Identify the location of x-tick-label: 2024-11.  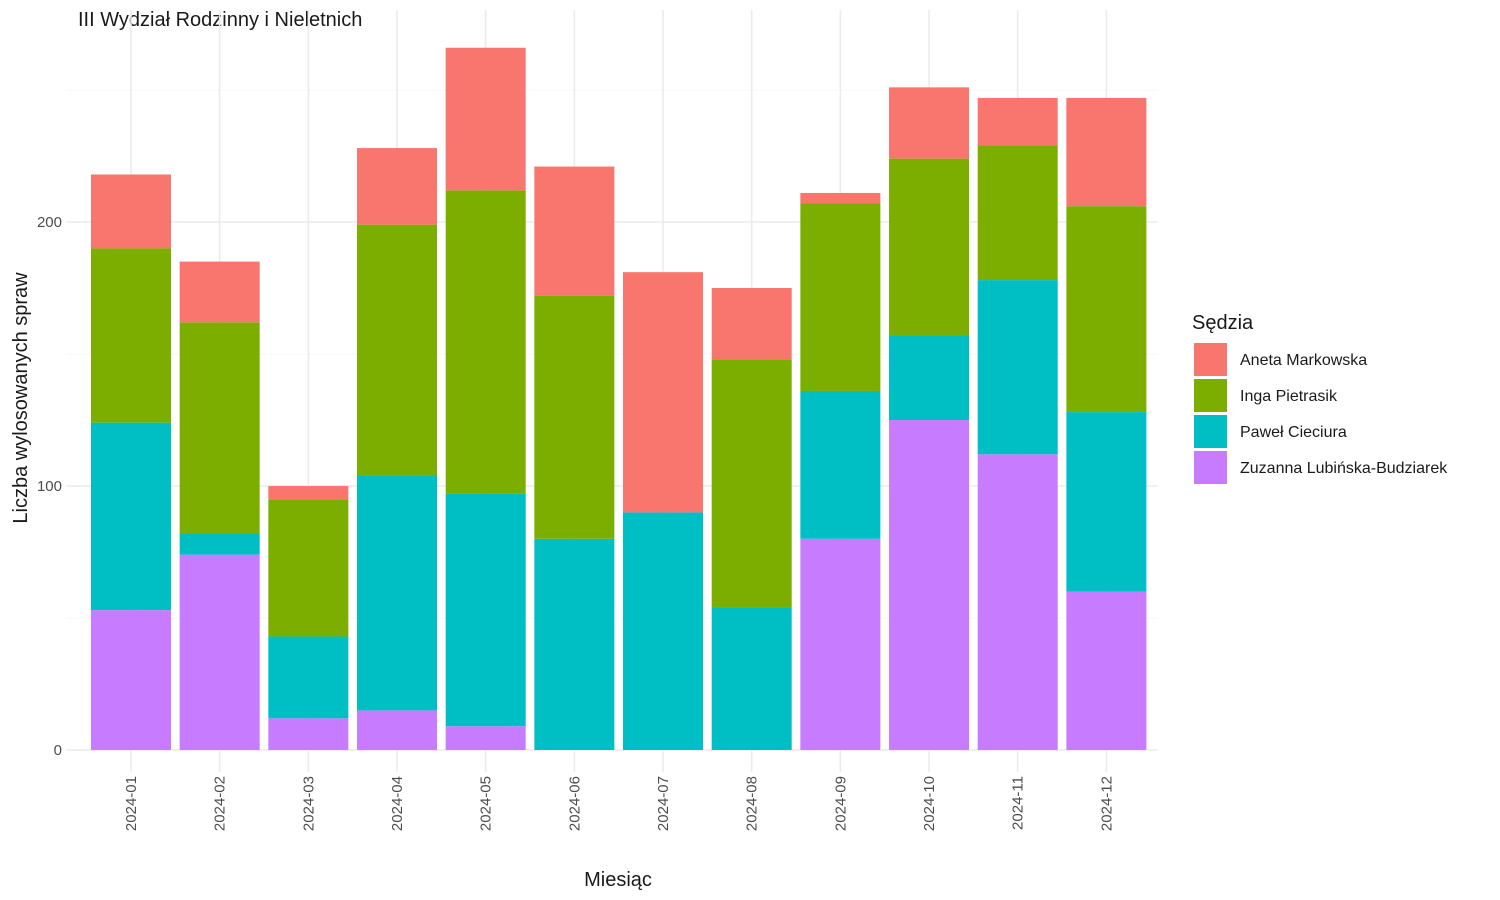
(1018, 803).